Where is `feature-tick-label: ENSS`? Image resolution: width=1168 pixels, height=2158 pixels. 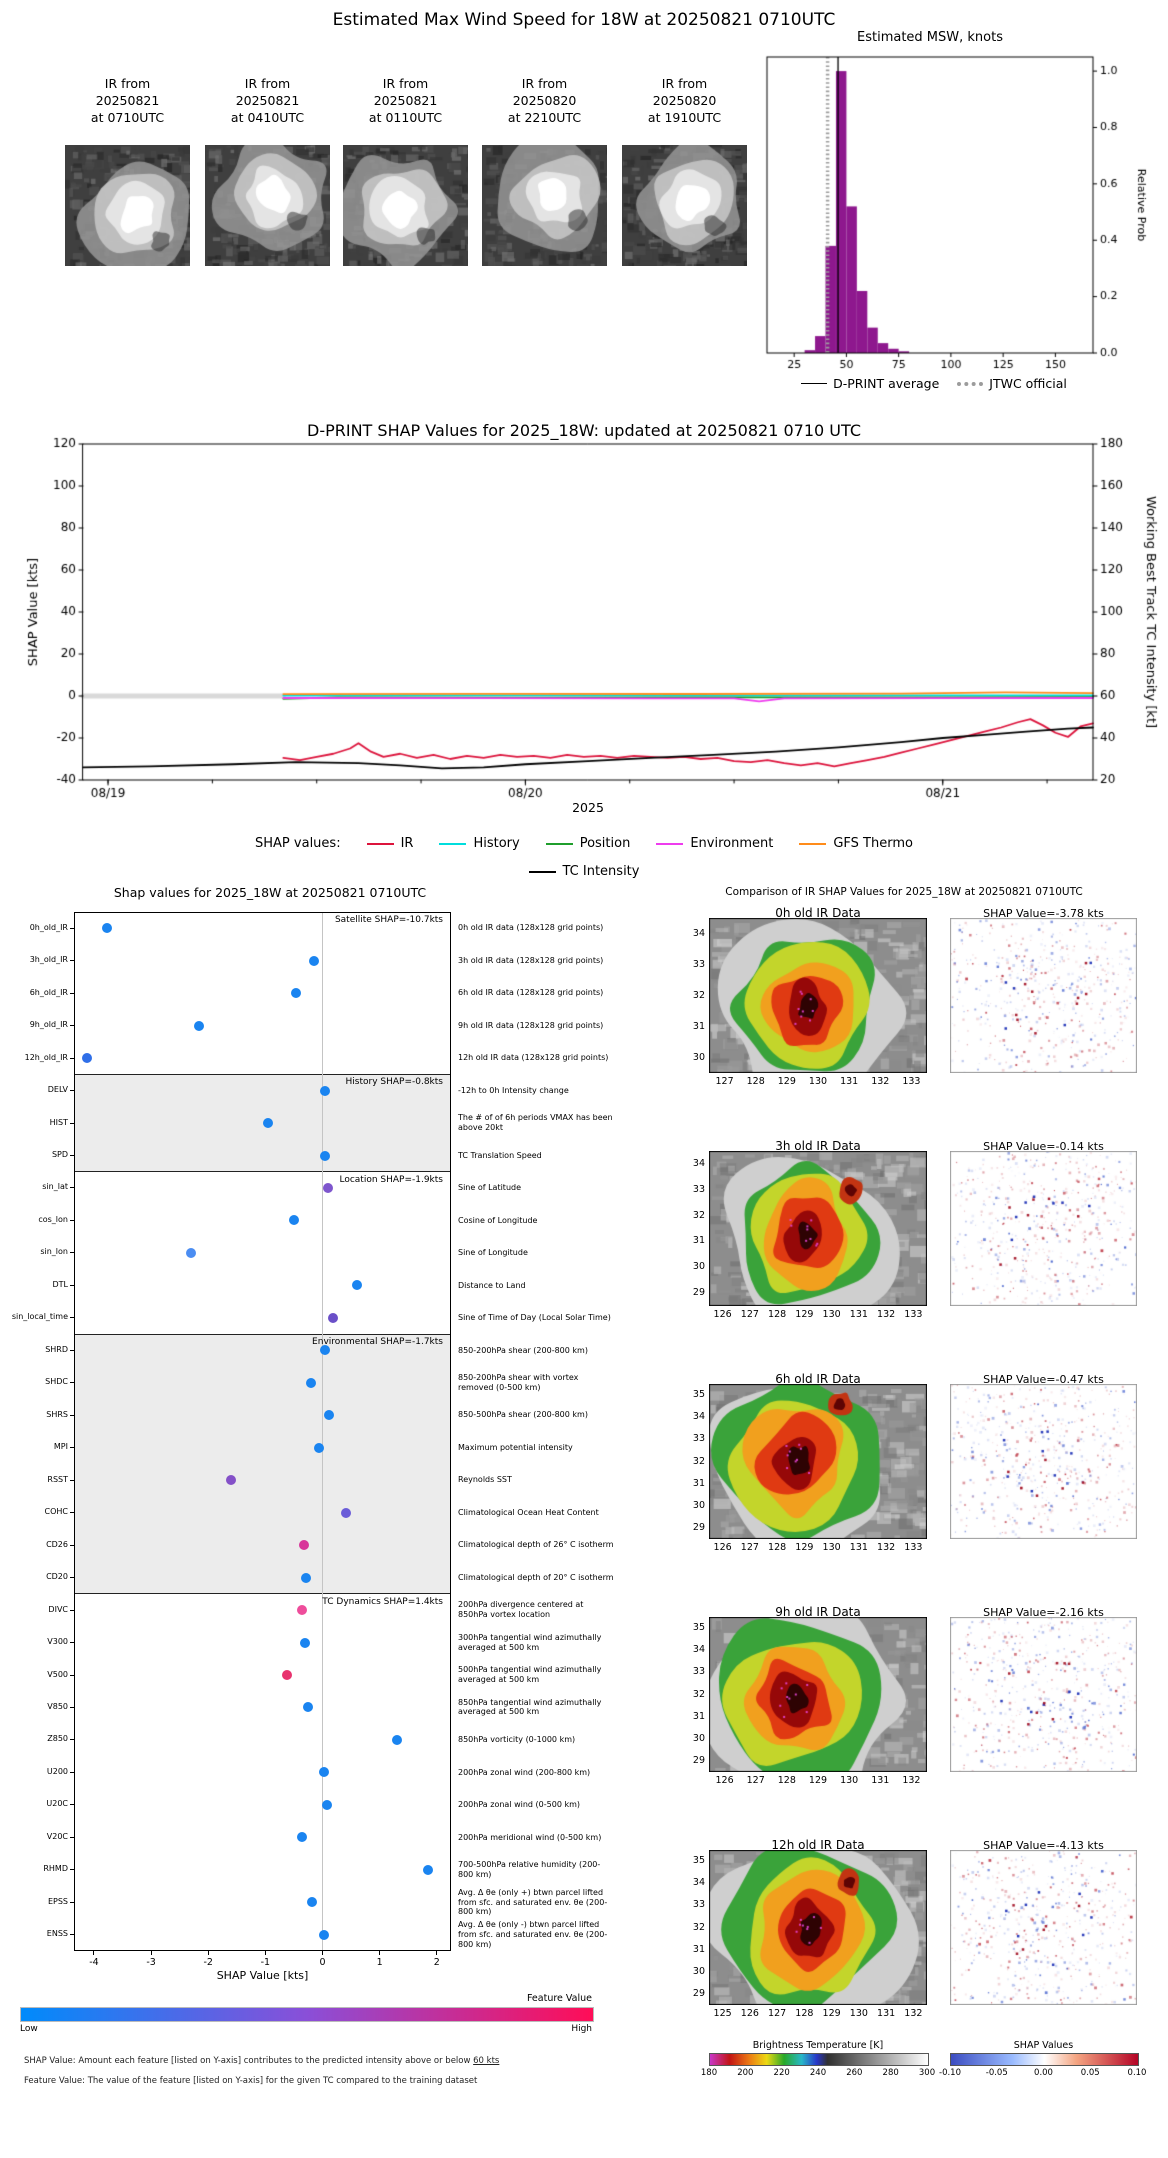 feature-tick-label: ENSS is located at coordinates (57, 1934).